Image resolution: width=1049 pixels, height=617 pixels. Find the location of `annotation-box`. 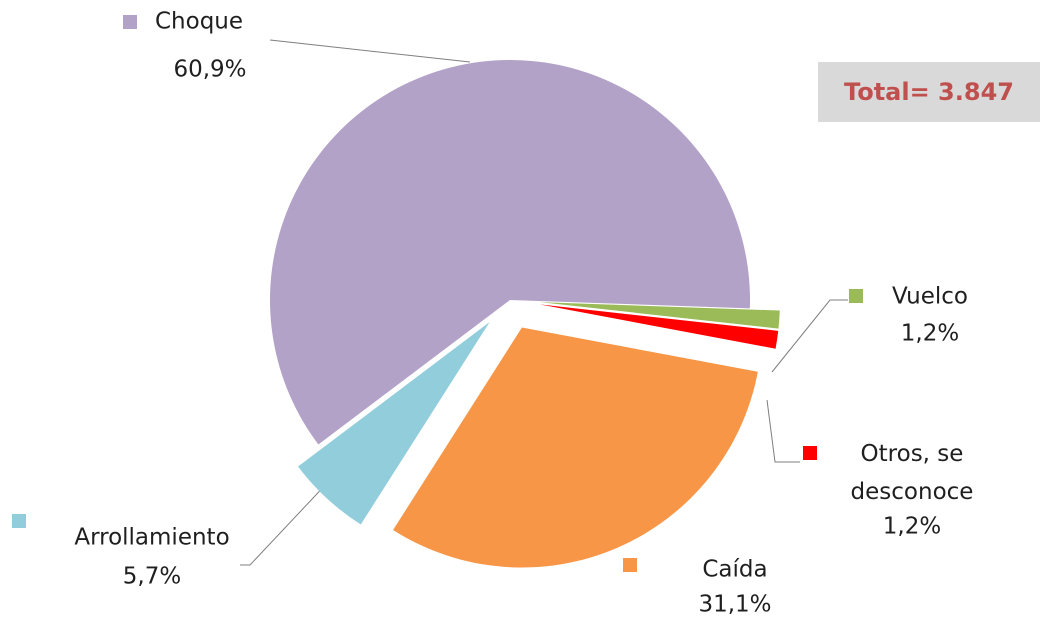

annotation-box is located at coordinates (929, 92).